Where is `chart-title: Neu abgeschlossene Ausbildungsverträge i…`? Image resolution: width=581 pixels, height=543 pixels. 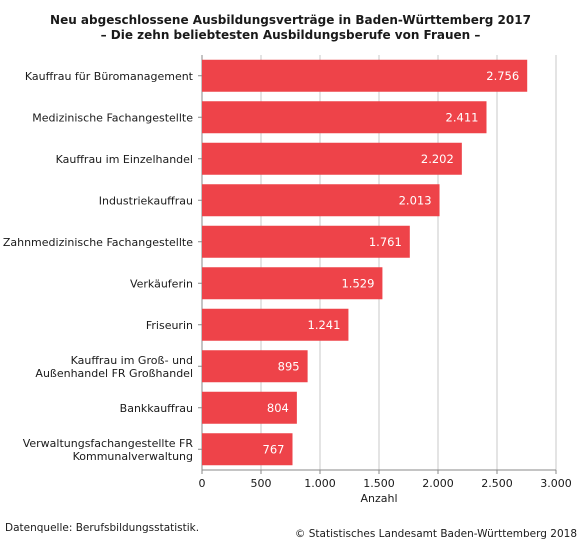
chart-title: Neu abgeschlossene Ausbildungsverträge i… is located at coordinates (290, 20).